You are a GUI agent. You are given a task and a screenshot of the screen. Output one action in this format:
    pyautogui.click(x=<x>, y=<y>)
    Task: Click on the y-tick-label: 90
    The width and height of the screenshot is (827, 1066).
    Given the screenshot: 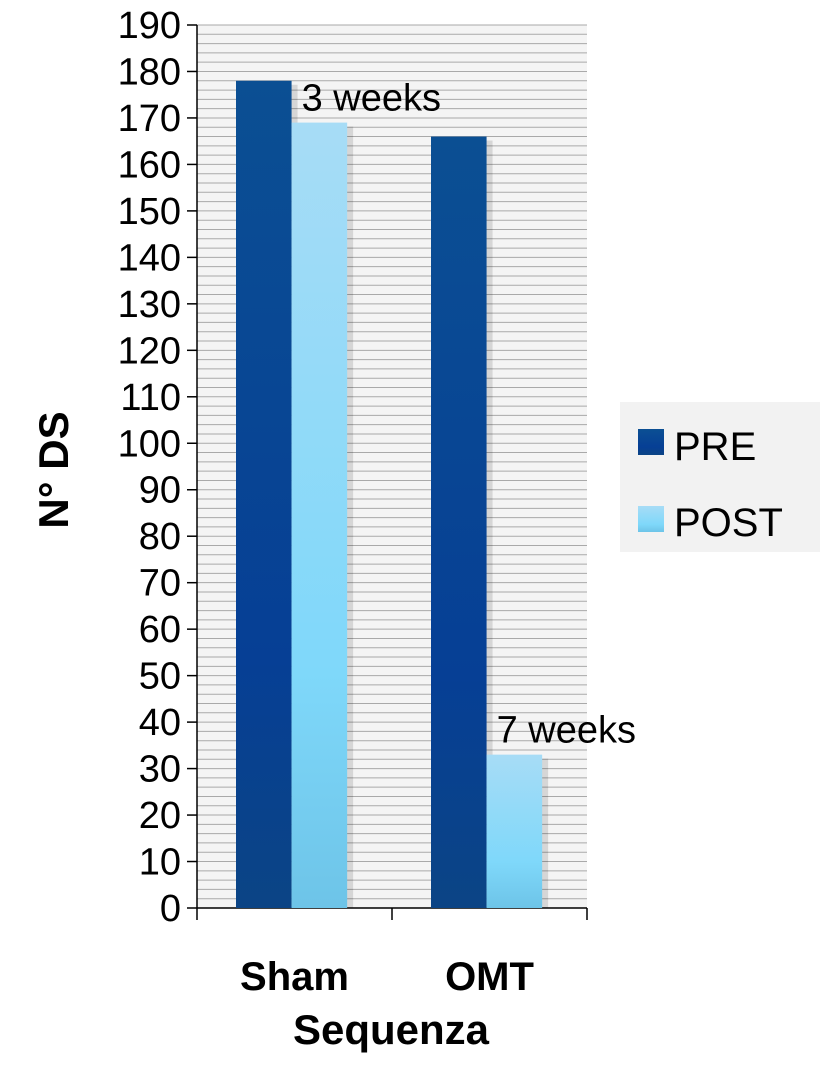 What is the action you would take?
    pyautogui.click(x=160, y=491)
    